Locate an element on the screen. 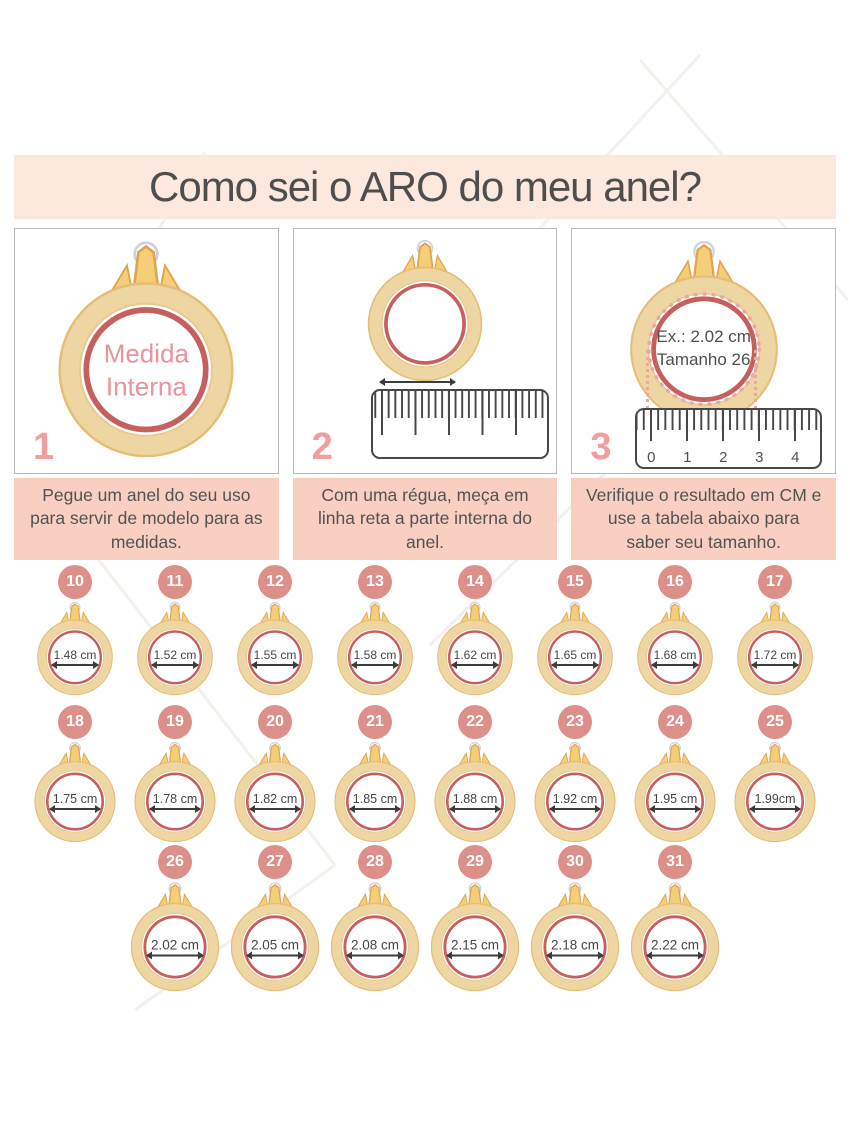  title-banner: Como sei o ARO do meu anel? is located at coordinates (425, 187).